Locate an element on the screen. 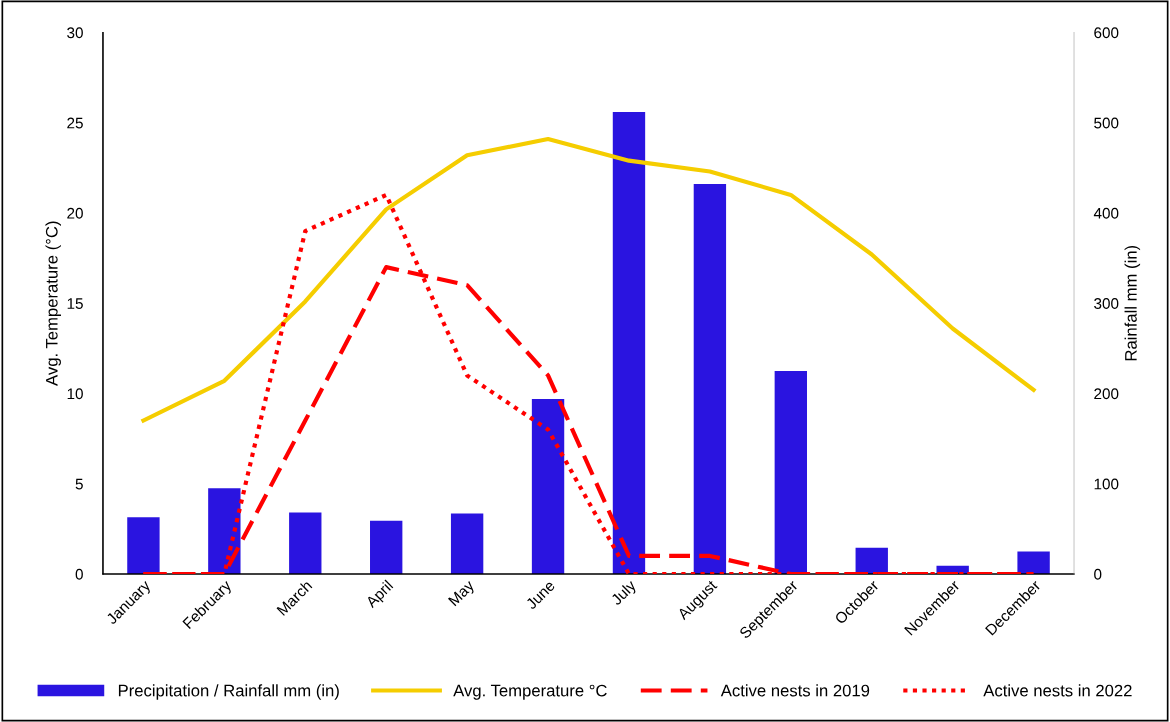  x-tick-label: July is located at coordinates (624, 593).